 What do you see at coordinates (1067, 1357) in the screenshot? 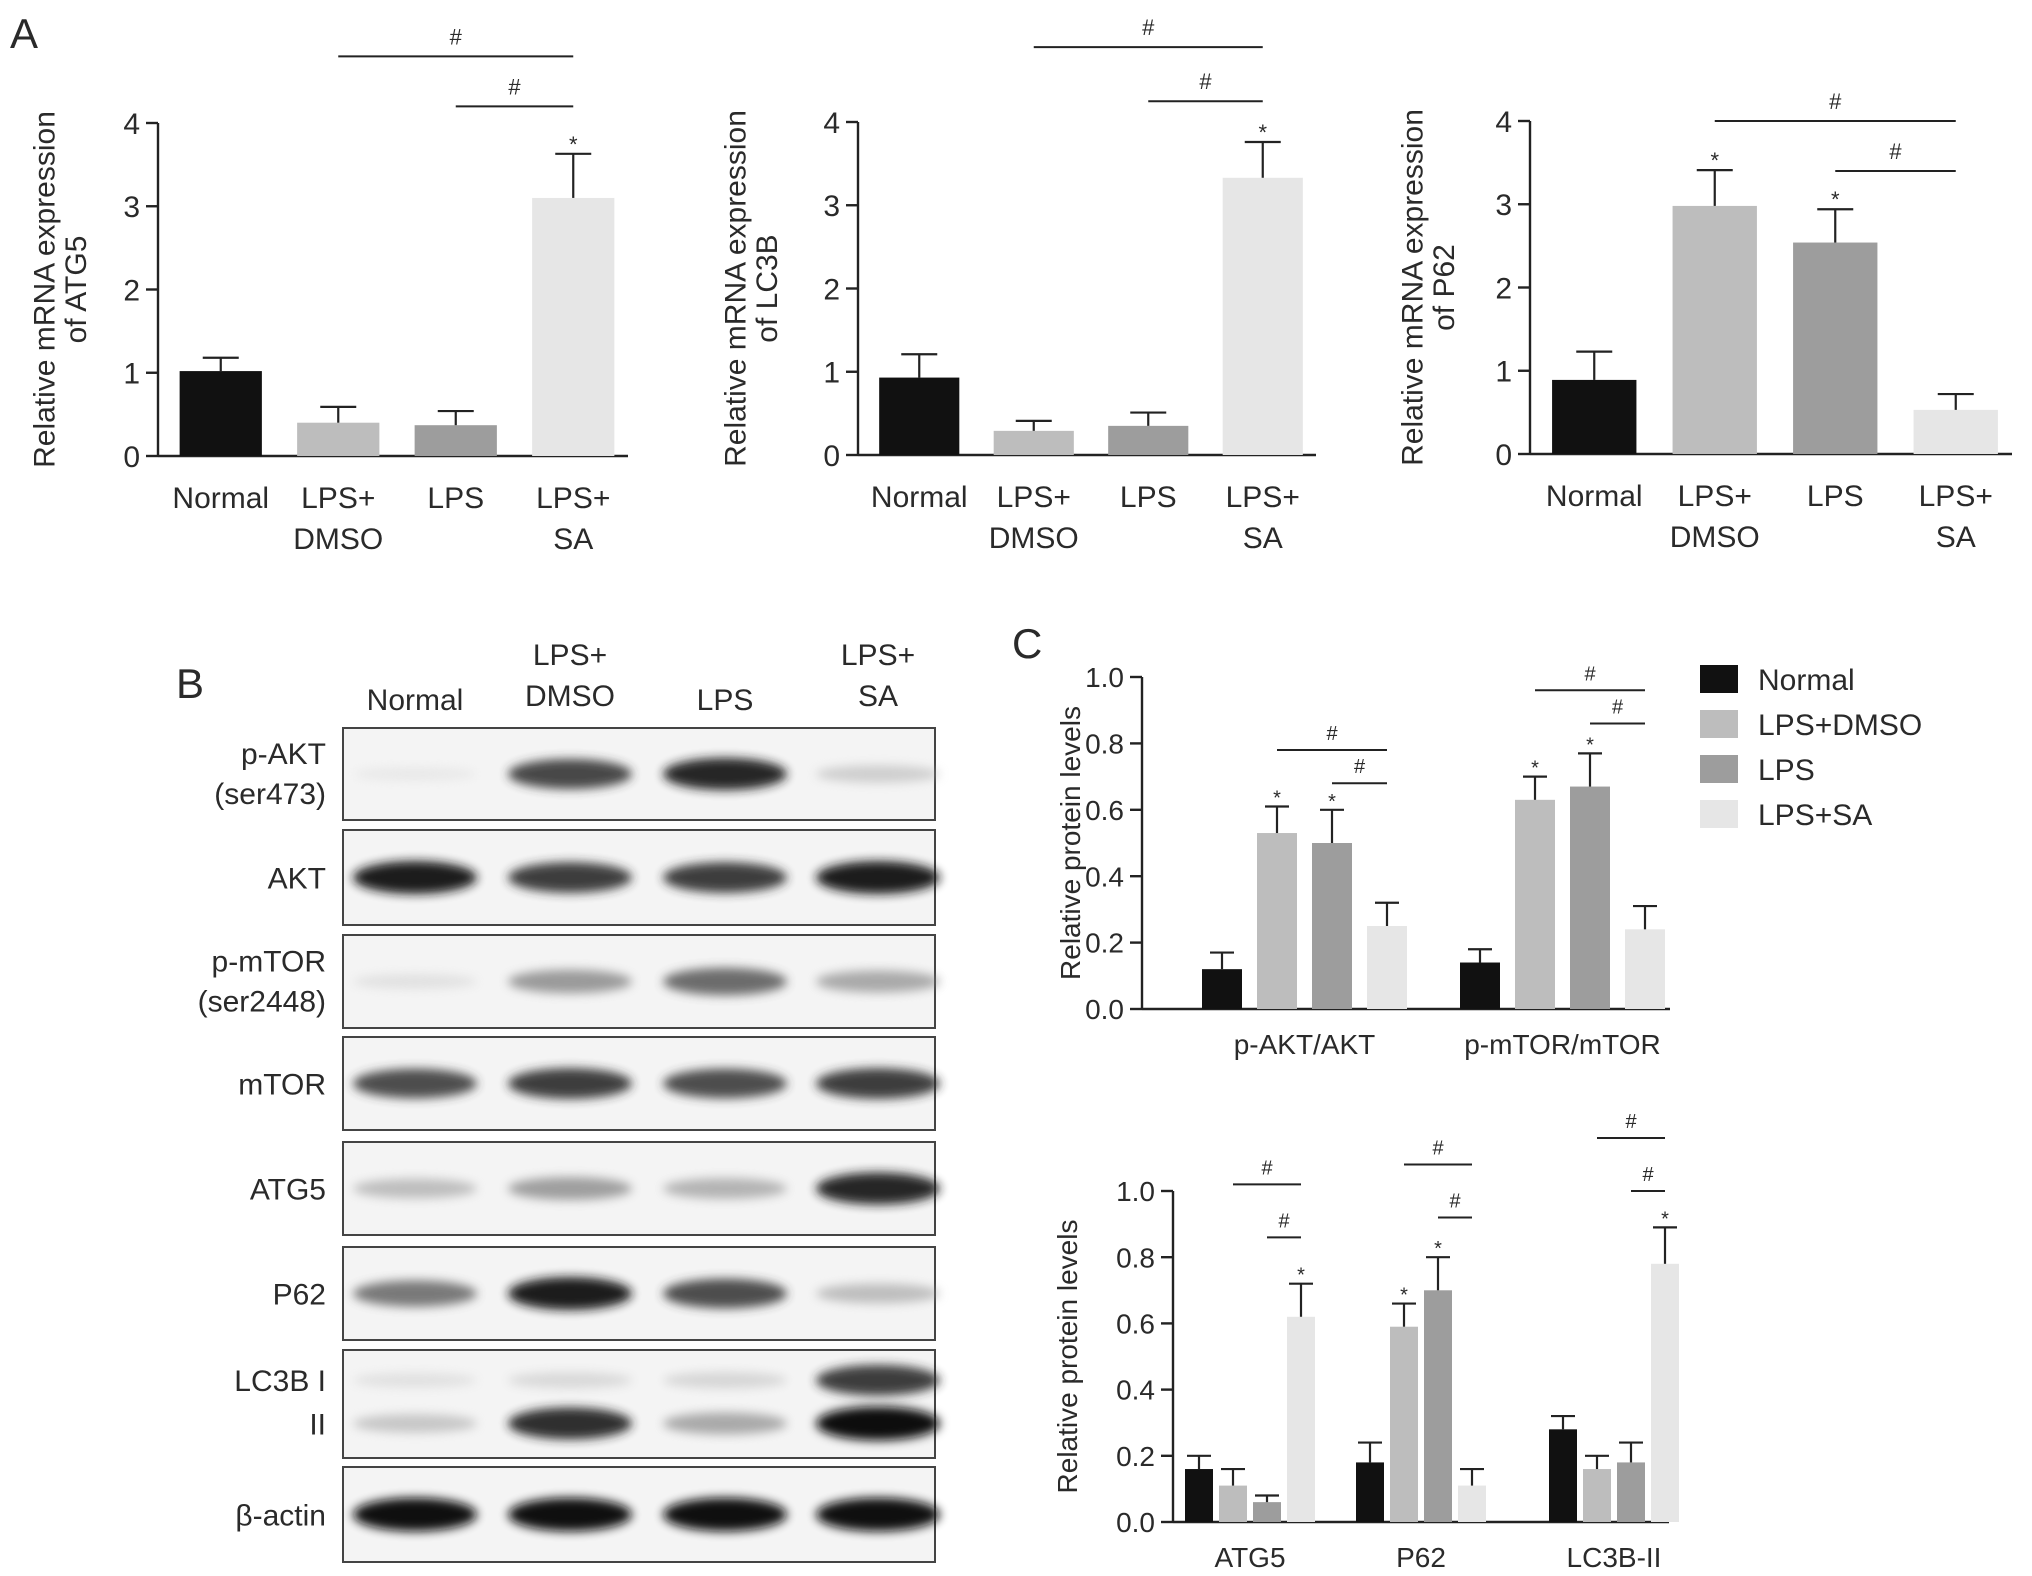
I see `y-axis-label: Relative protein levels` at bounding box center [1067, 1357].